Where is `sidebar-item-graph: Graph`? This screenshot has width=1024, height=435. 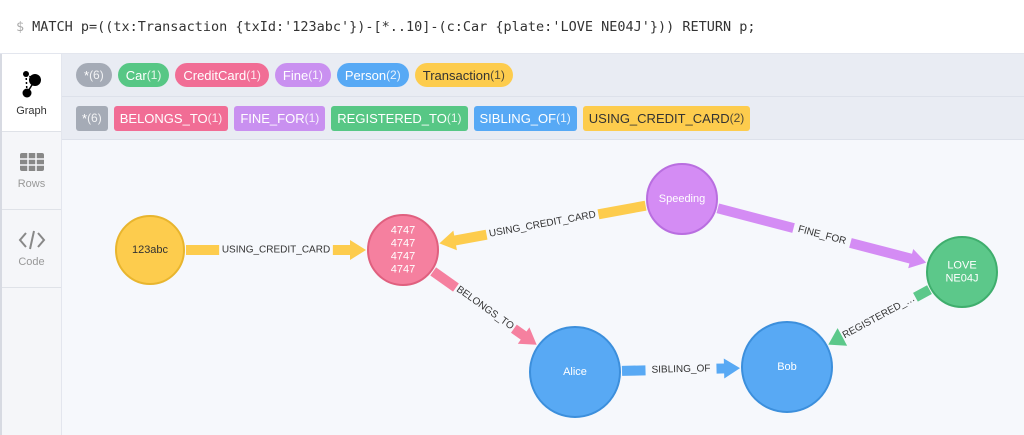
sidebar-item-graph: Graph is located at coordinates (31, 93).